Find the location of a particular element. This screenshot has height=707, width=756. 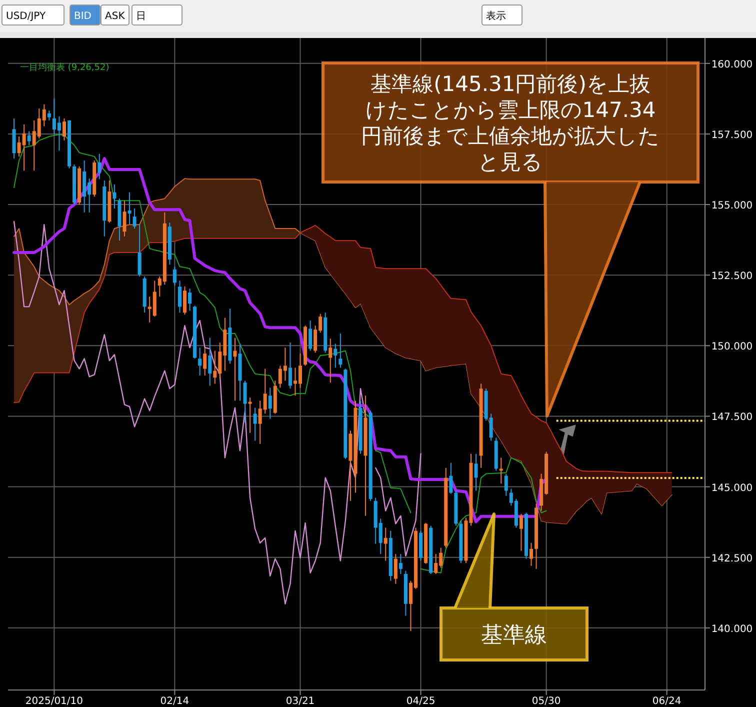

y-tick-label: 140.000 is located at coordinates (732, 629).